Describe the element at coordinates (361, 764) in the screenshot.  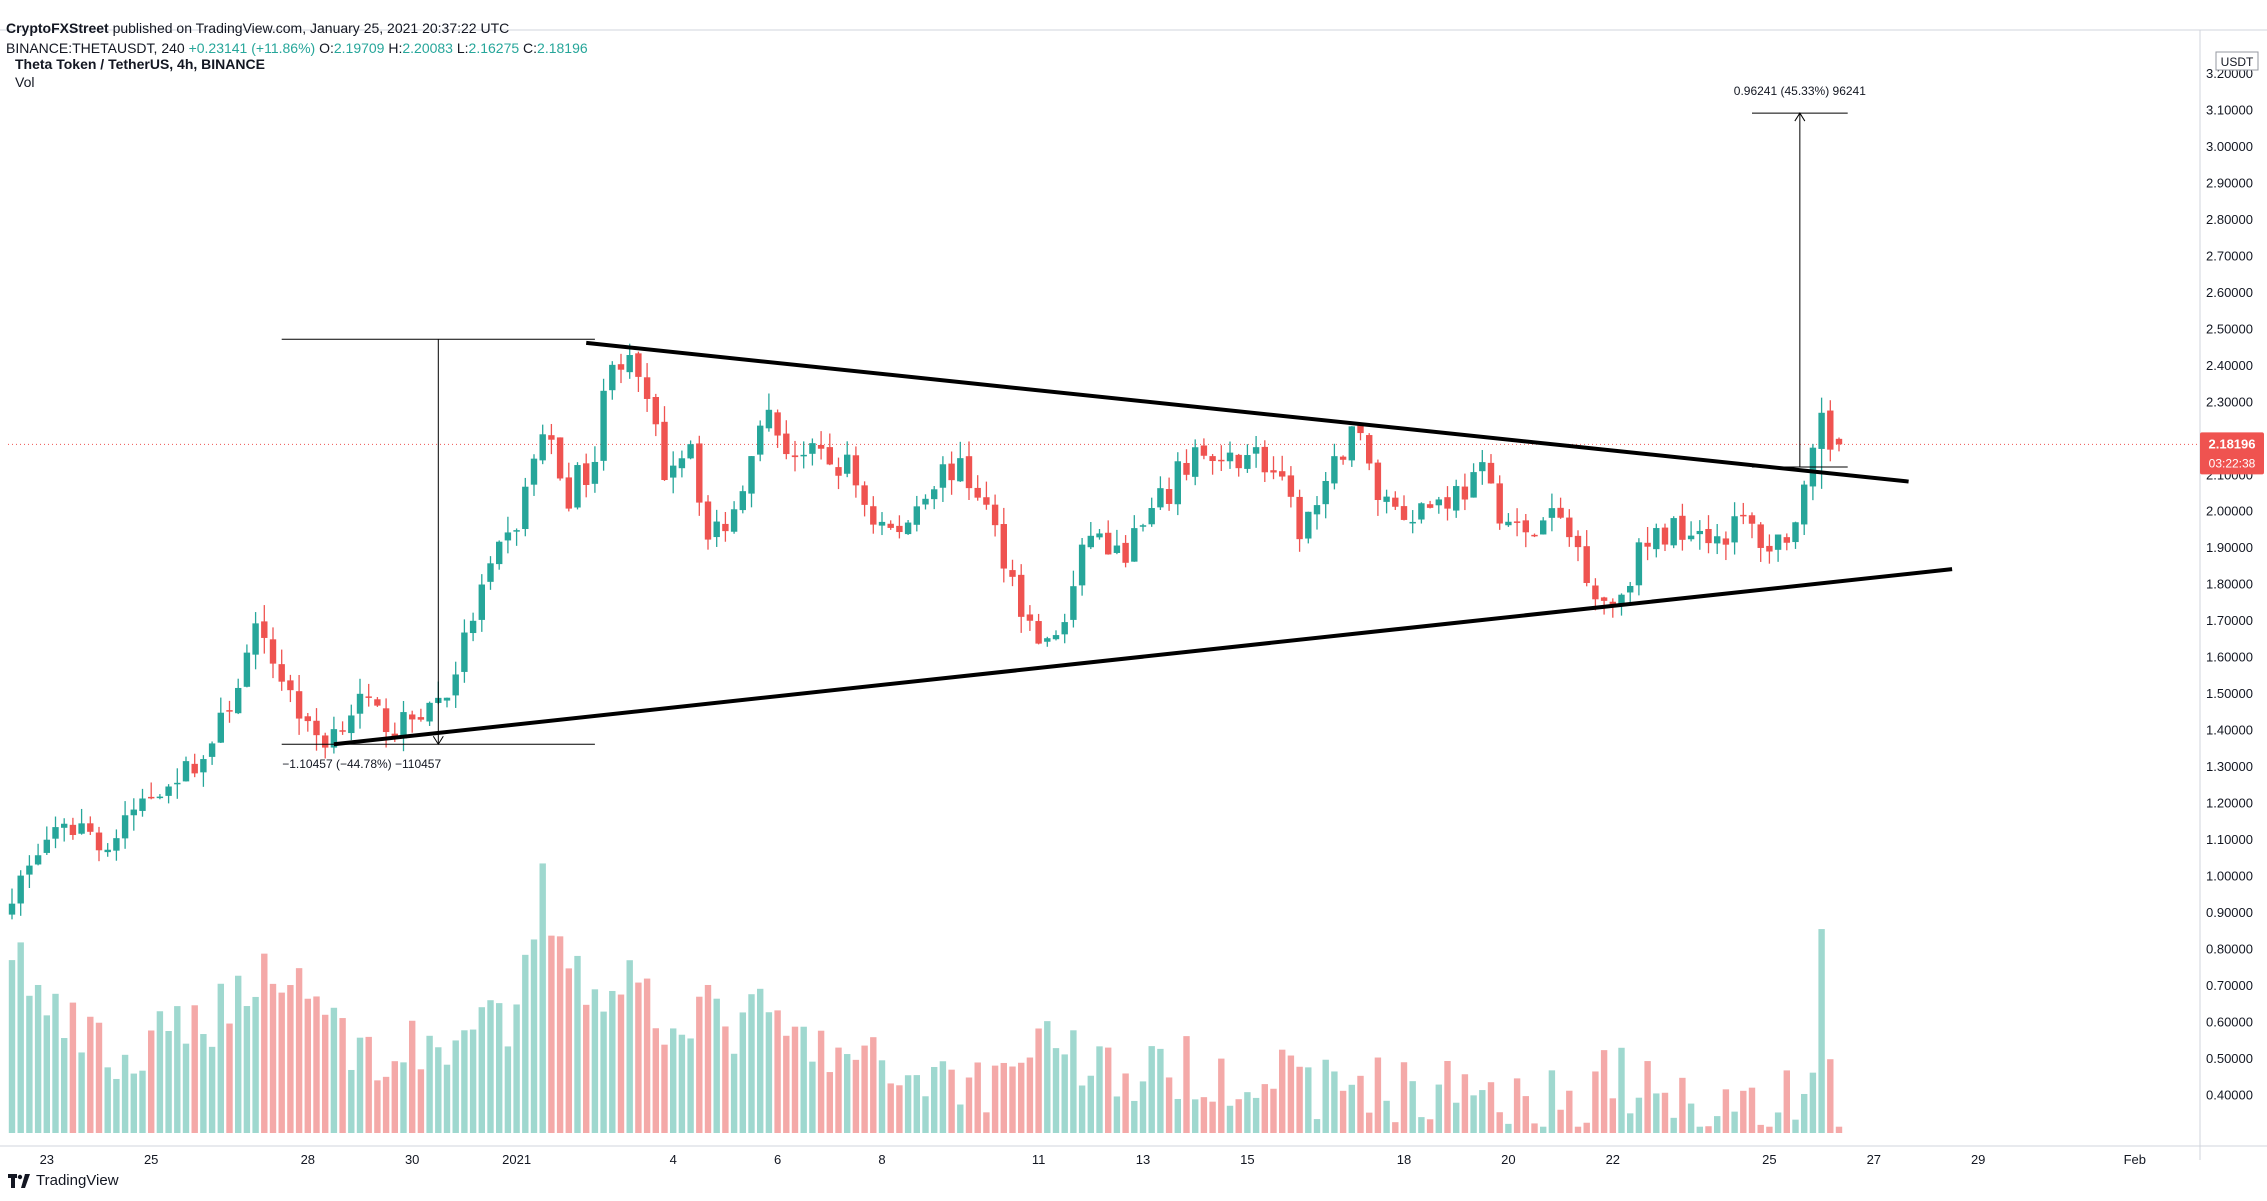
I see `measure-lower-label: −1.10457 (−44.78%) −110457` at that location.